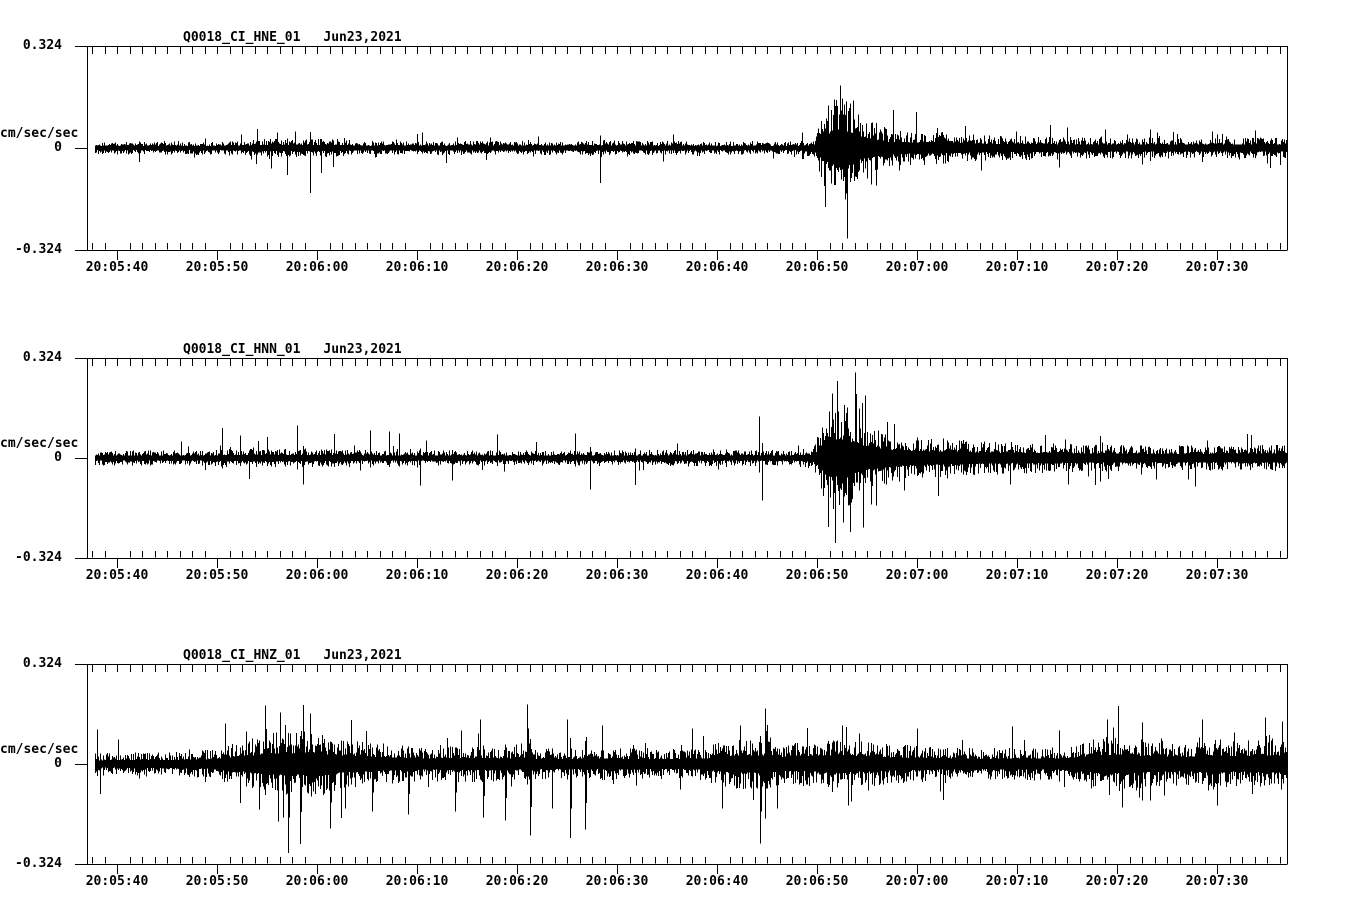  What do you see at coordinates (691, 162) in the screenshot?
I see `trace-HNE` at bounding box center [691, 162].